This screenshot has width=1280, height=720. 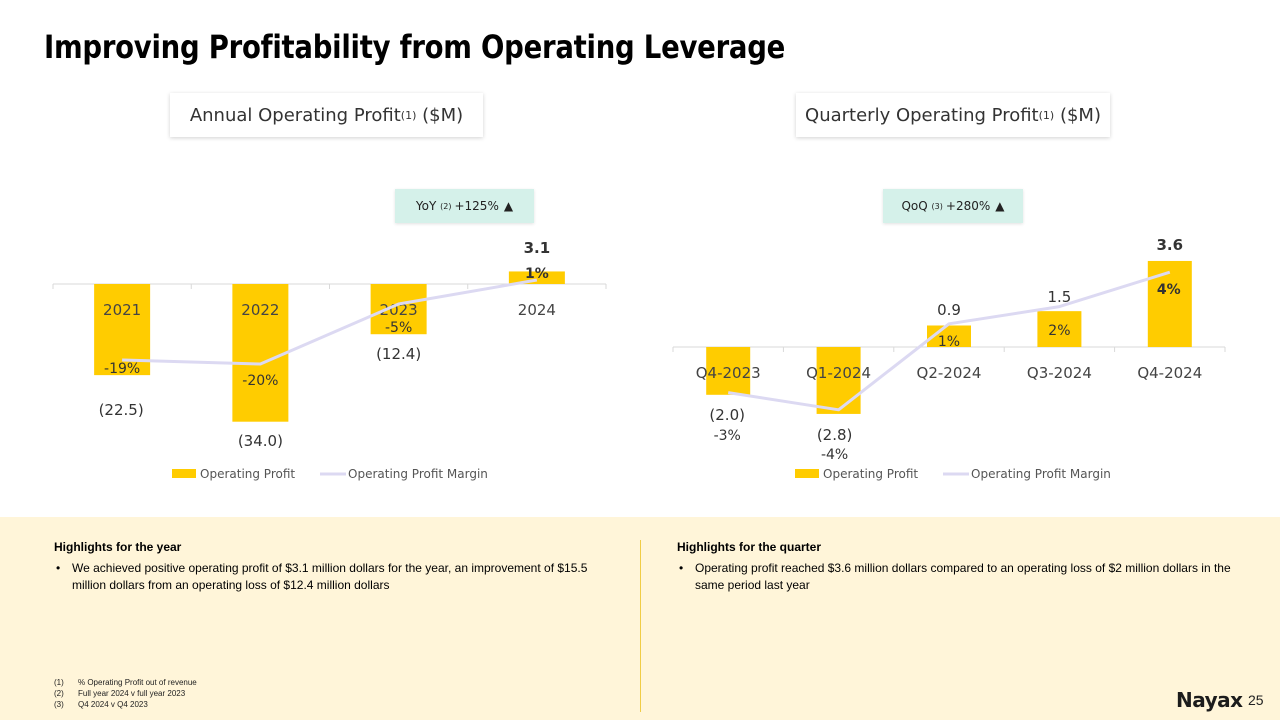 I want to click on category-label: 2023, so click(x=399, y=310).